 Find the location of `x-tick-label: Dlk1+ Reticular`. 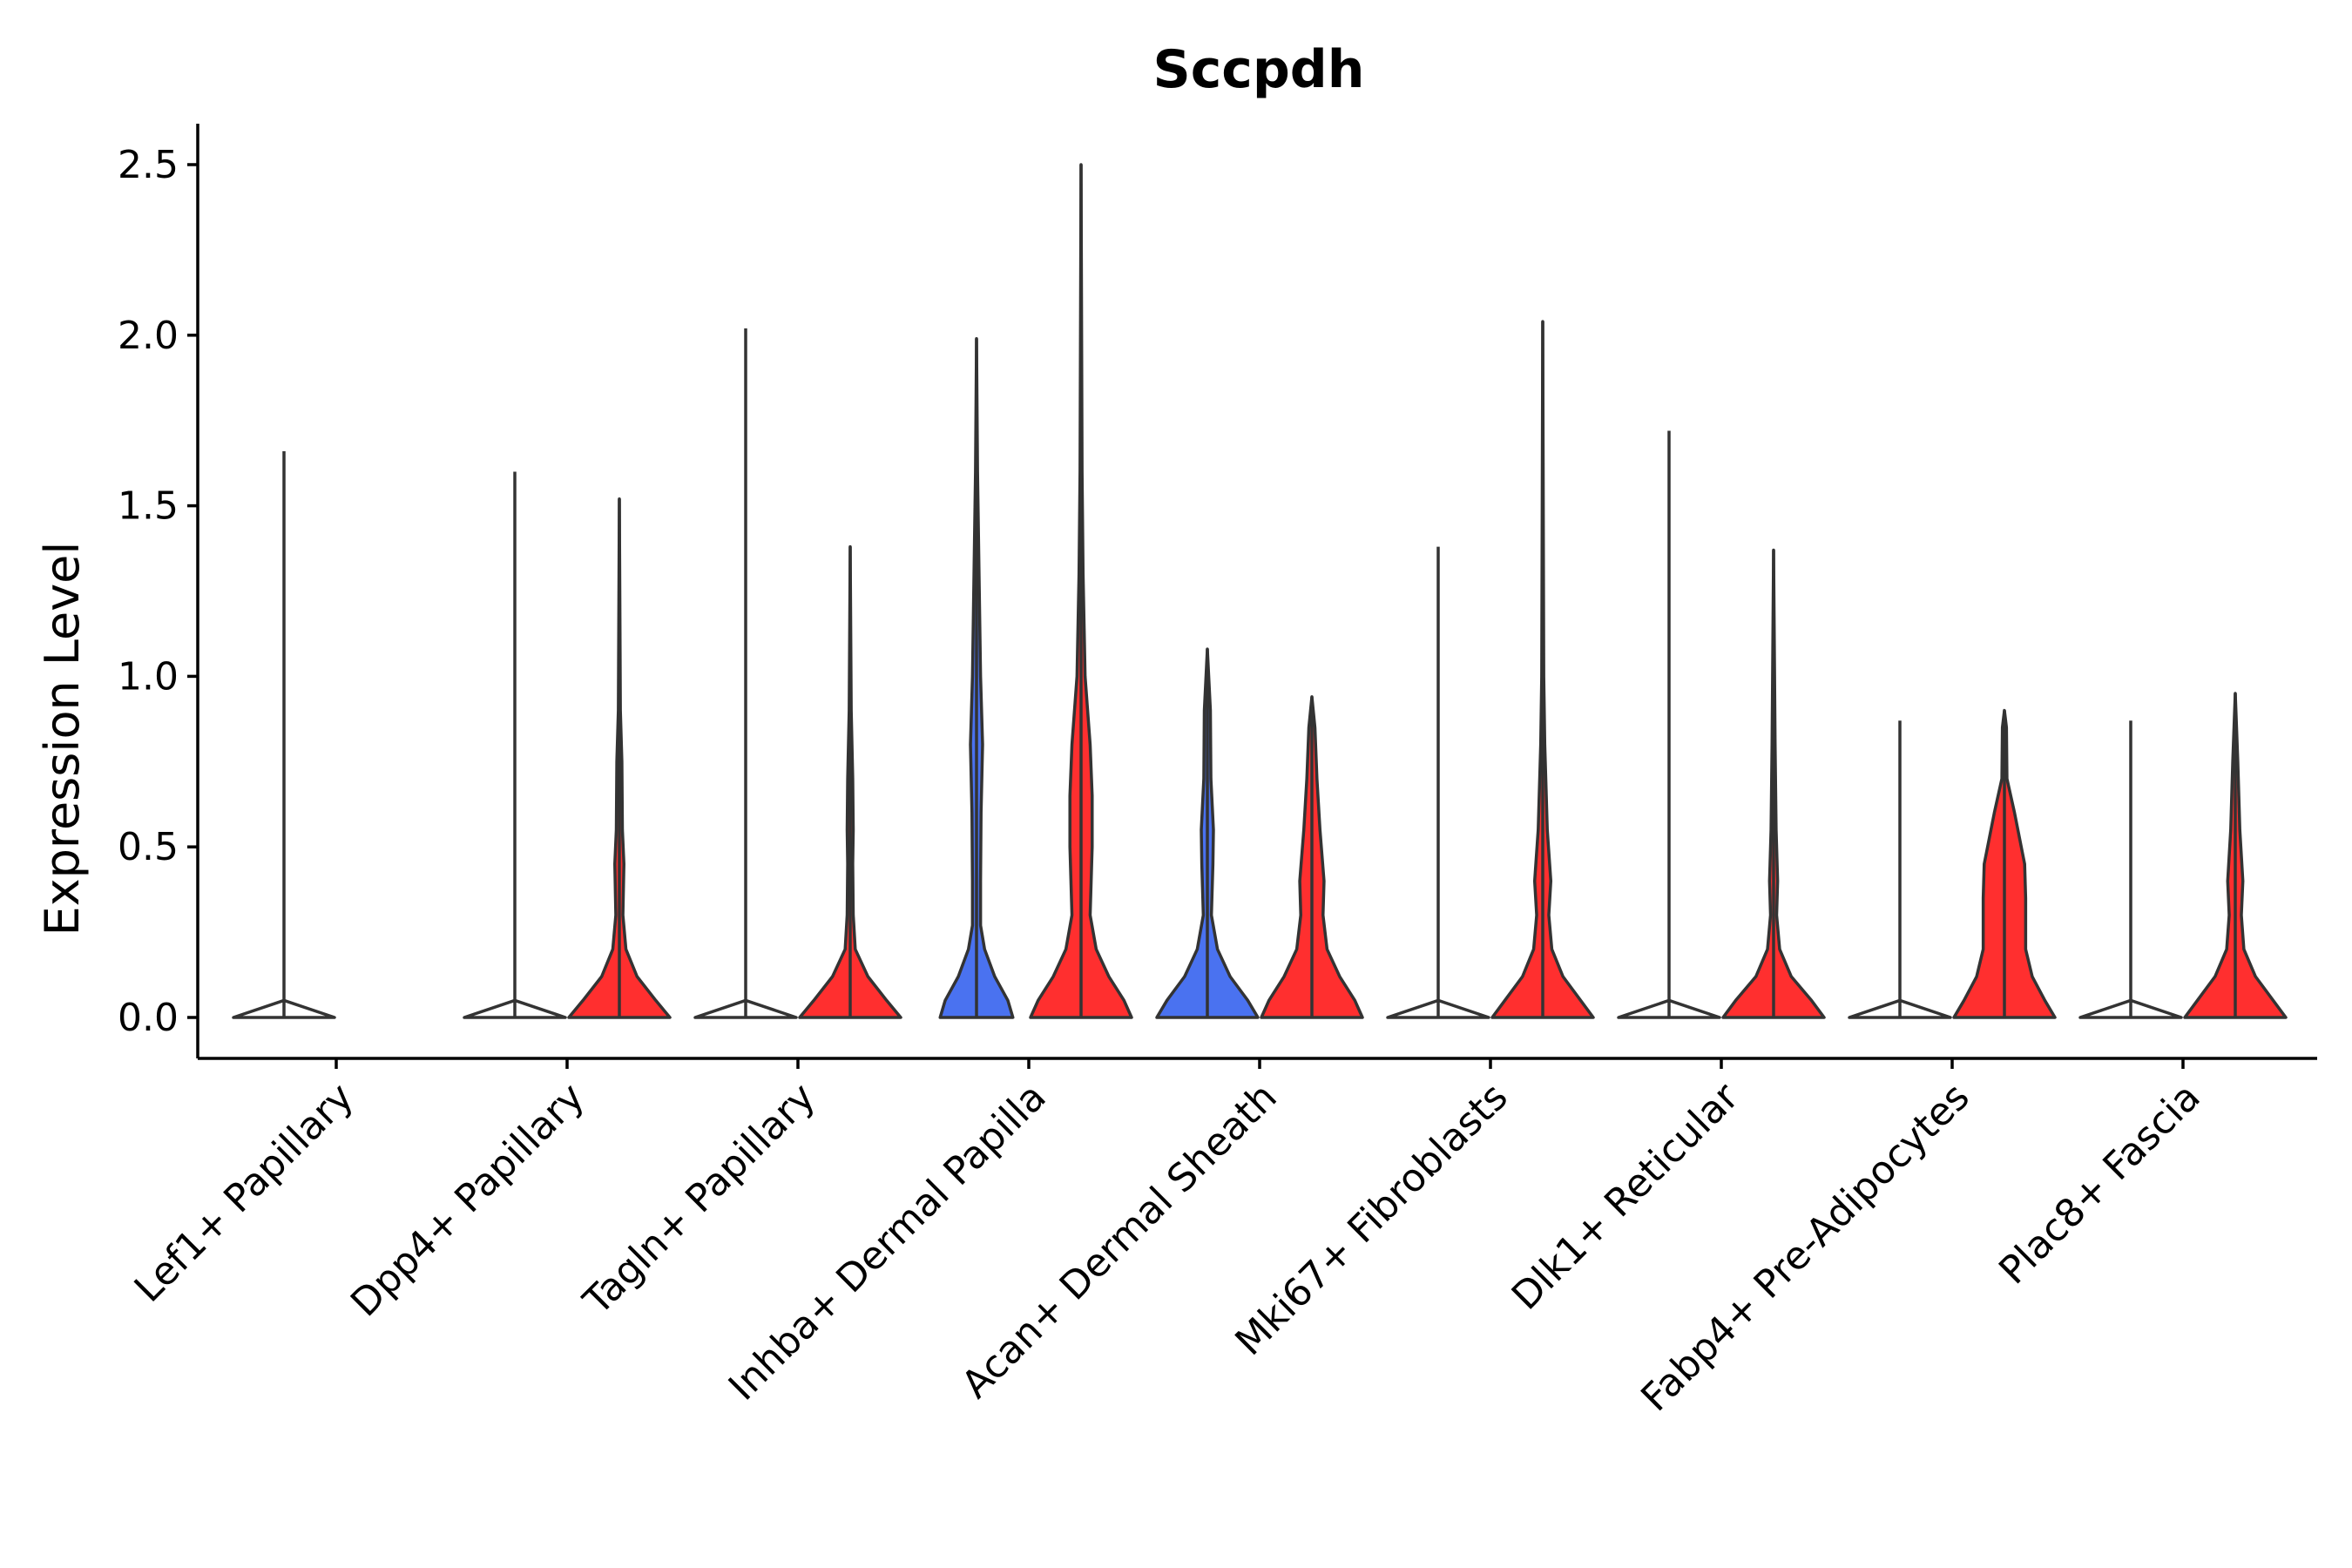

x-tick-label: Dlk1+ Reticular is located at coordinates (1626, 1196).